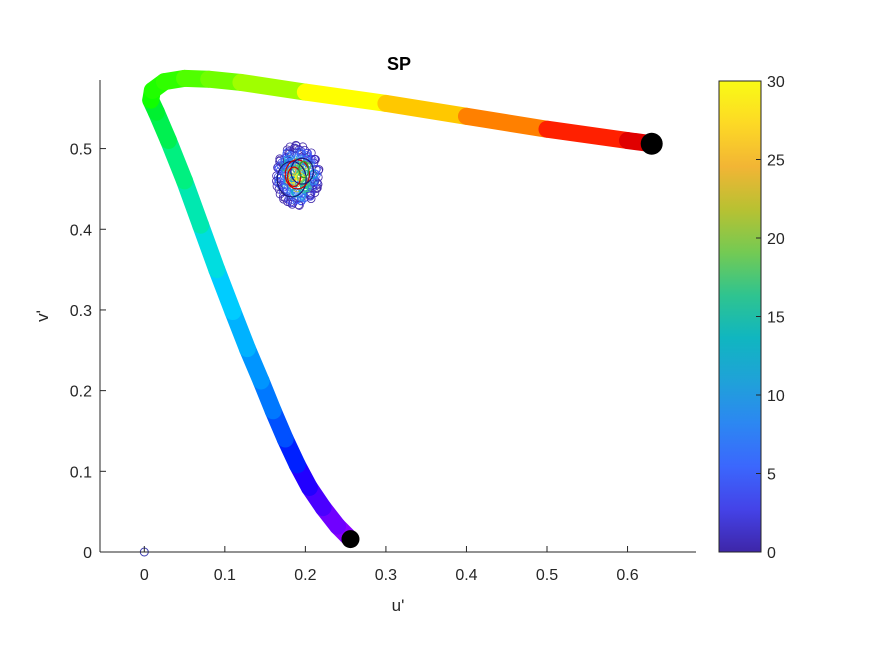 Image resolution: width=875 pixels, height=656 pixels. I want to click on colorbar-ticks: 0 5 10 15 20 25 30, so click(770, 318).